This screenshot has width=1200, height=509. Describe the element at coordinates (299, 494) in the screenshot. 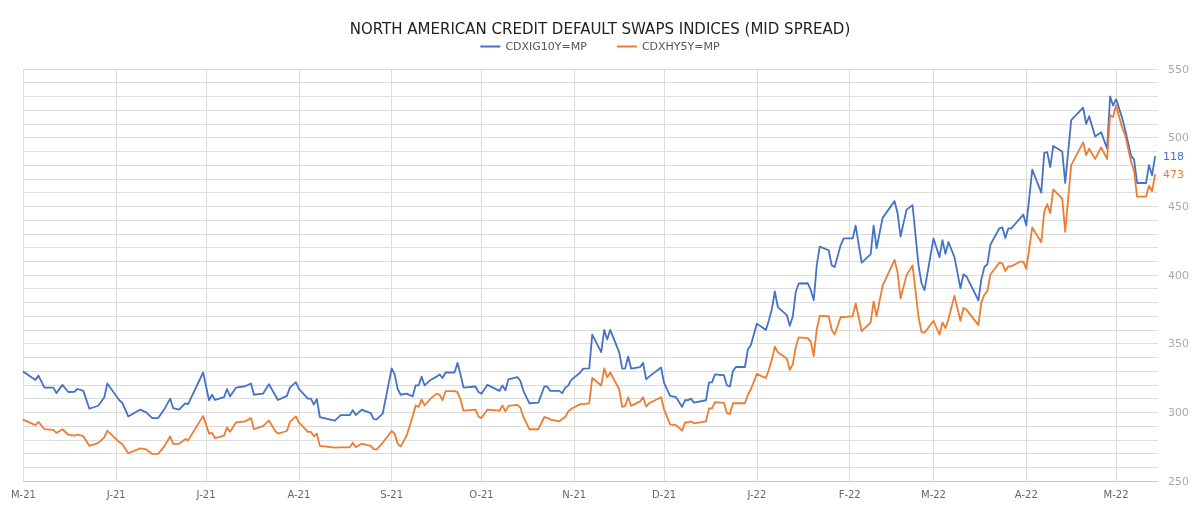

I see `x-tick-label: A-21` at that location.